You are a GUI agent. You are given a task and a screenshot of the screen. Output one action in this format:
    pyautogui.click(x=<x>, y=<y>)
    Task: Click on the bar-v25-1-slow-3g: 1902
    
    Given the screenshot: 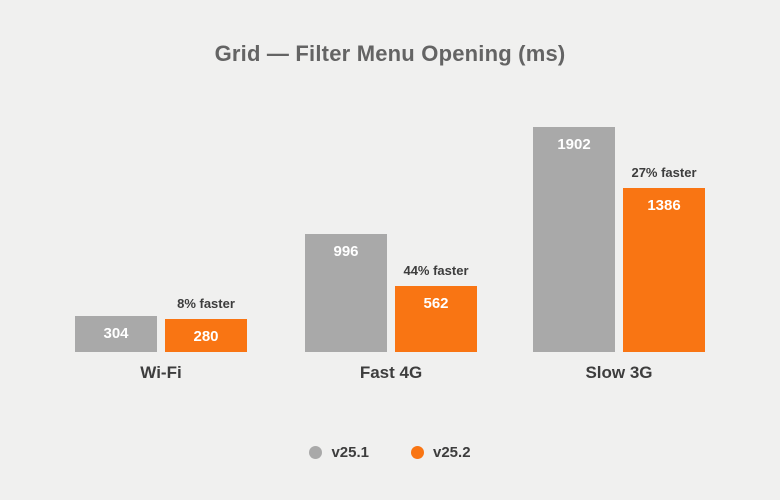 What is the action you would take?
    pyautogui.click(x=574, y=239)
    